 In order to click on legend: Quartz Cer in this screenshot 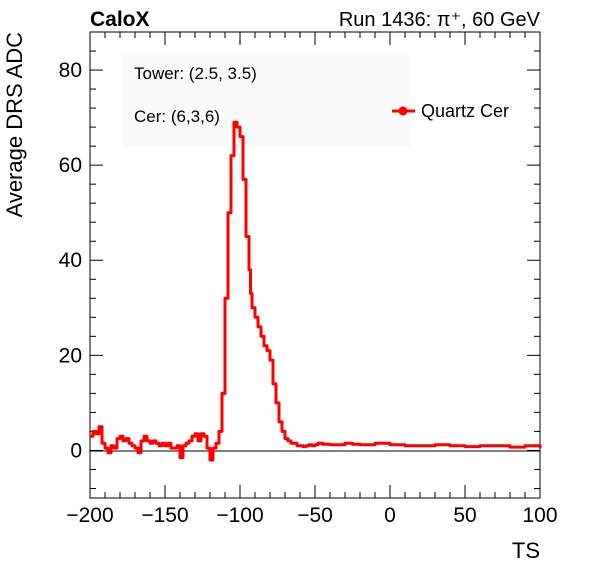, I will do `click(450, 111)`.